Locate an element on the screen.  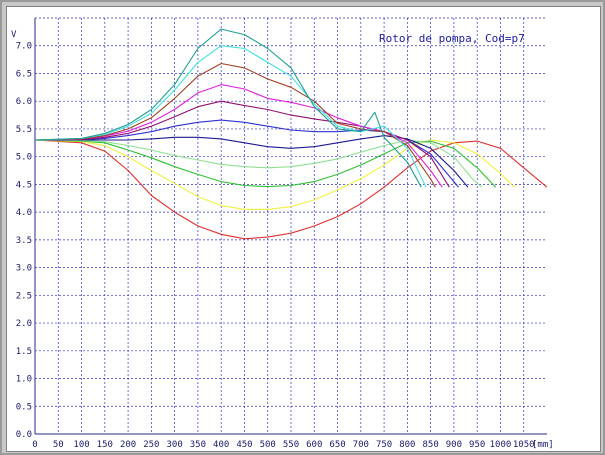
x-tick-label: 700 is located at coordinates (361, 445).